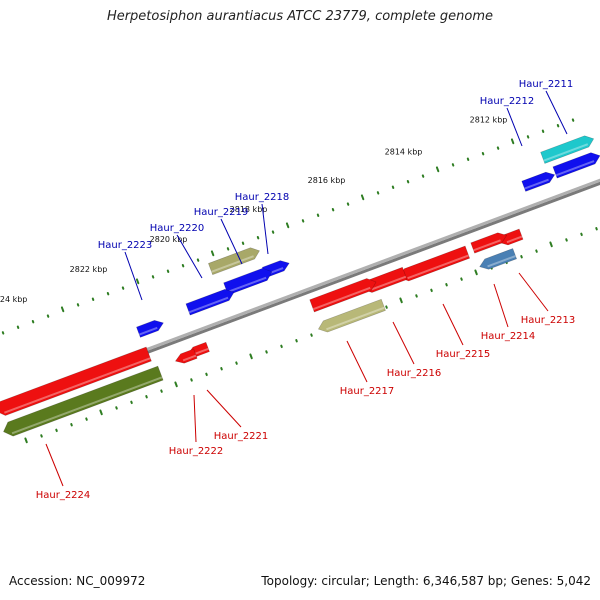  Describe the element at coordinates (221, 212) in the screenshot. I see `gene-label: Haur_2219` at that location.